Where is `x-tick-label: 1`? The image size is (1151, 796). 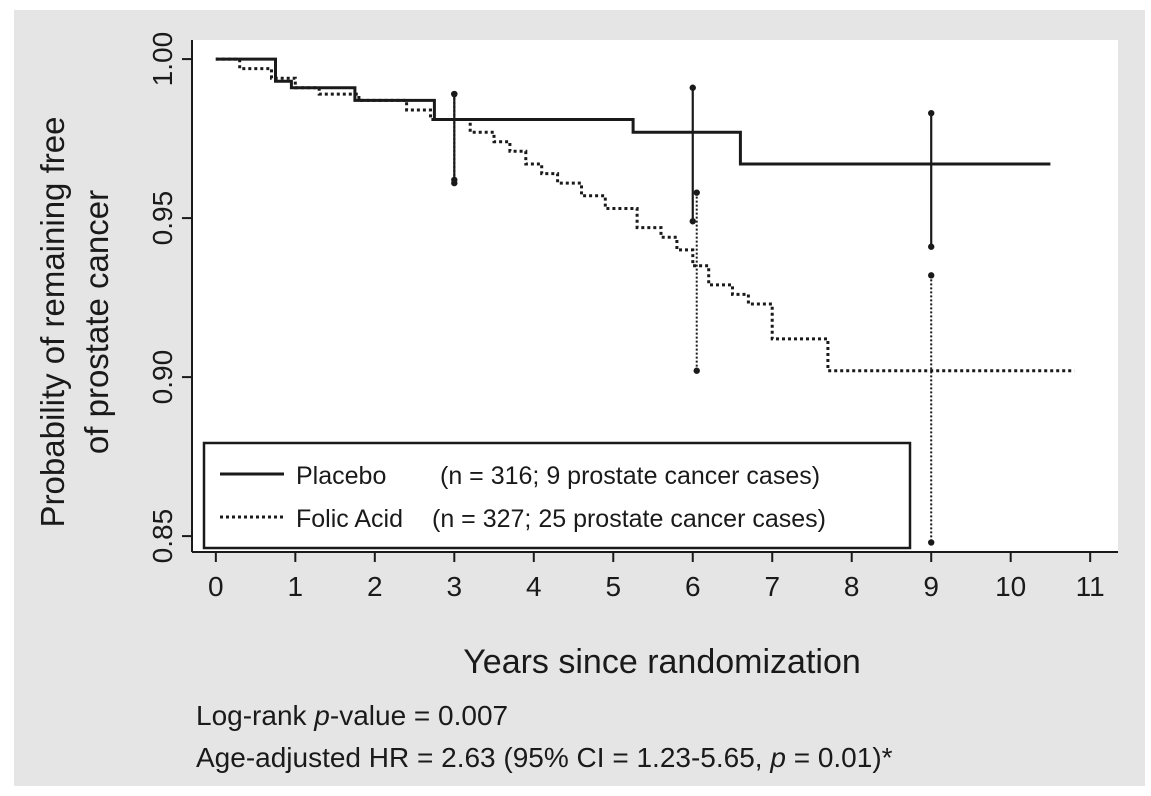
x-tick-label: 1 is located at coordinates (296, 586).